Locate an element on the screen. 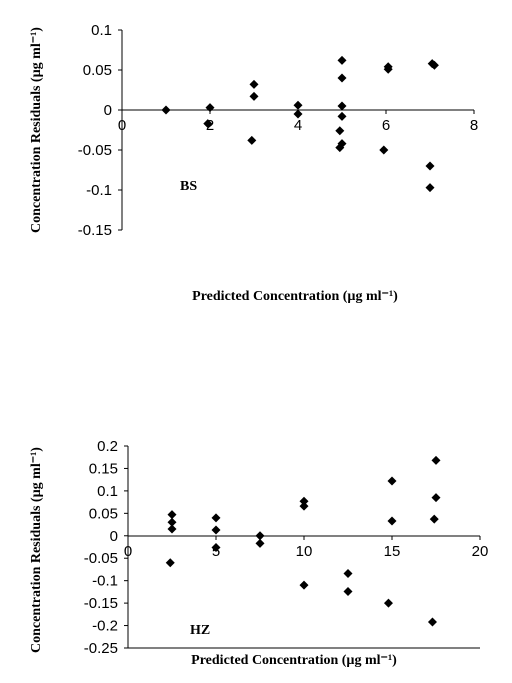 The image size is (512, 683). x-tick-label: 6 is located at coordinates (386, 125).